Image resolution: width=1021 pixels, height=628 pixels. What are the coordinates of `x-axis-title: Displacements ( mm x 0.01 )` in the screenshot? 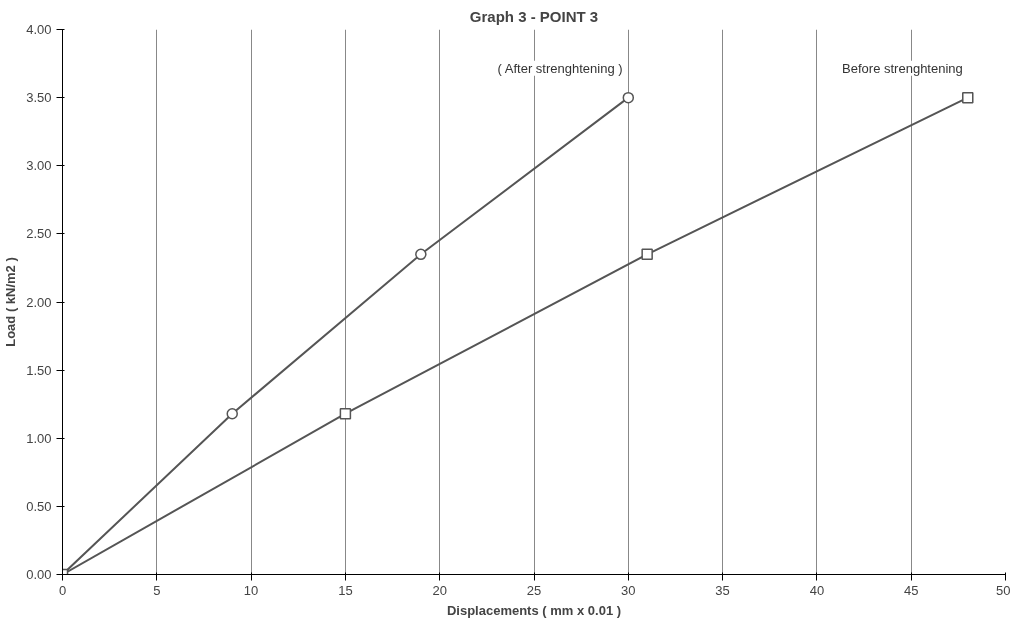 It's located at (534, 610).